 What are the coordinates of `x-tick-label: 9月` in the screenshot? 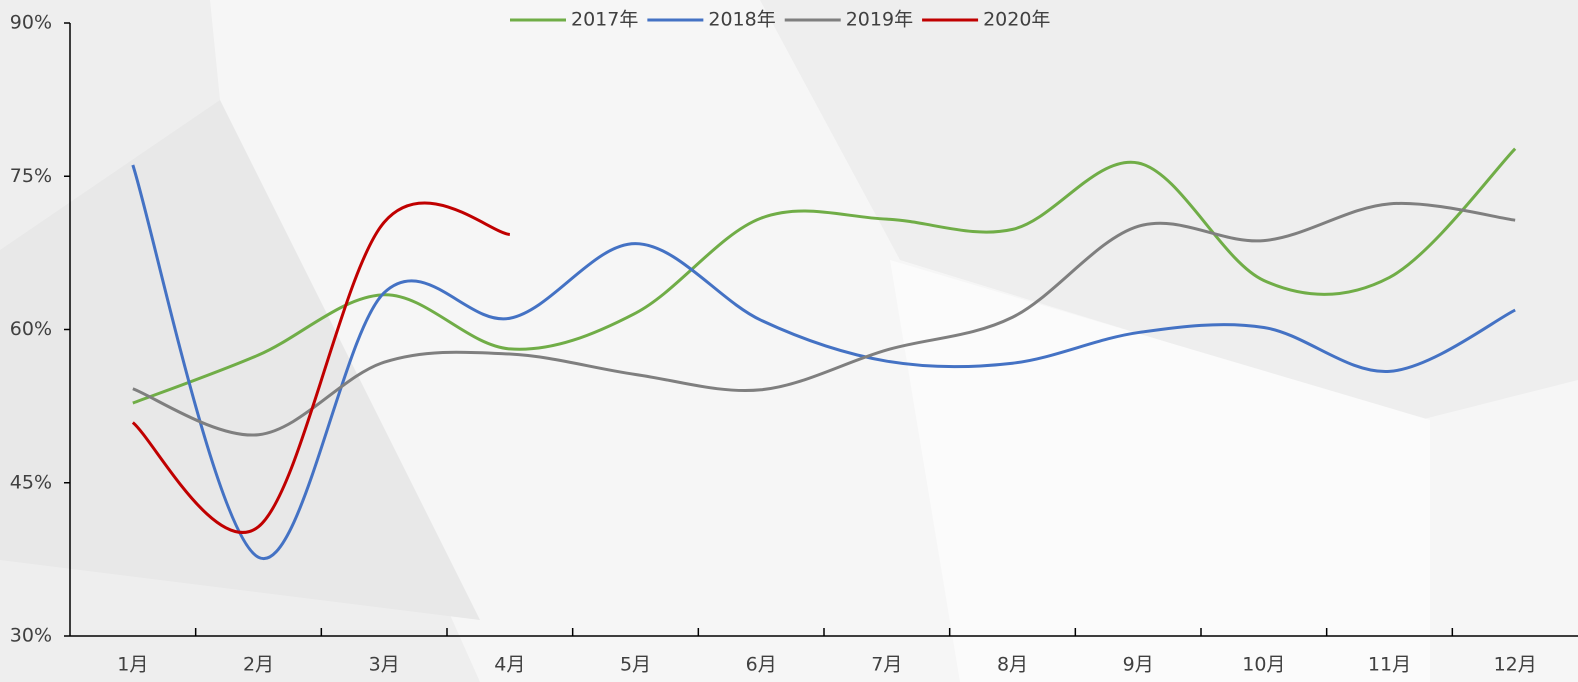 It's located at (1138, 665).